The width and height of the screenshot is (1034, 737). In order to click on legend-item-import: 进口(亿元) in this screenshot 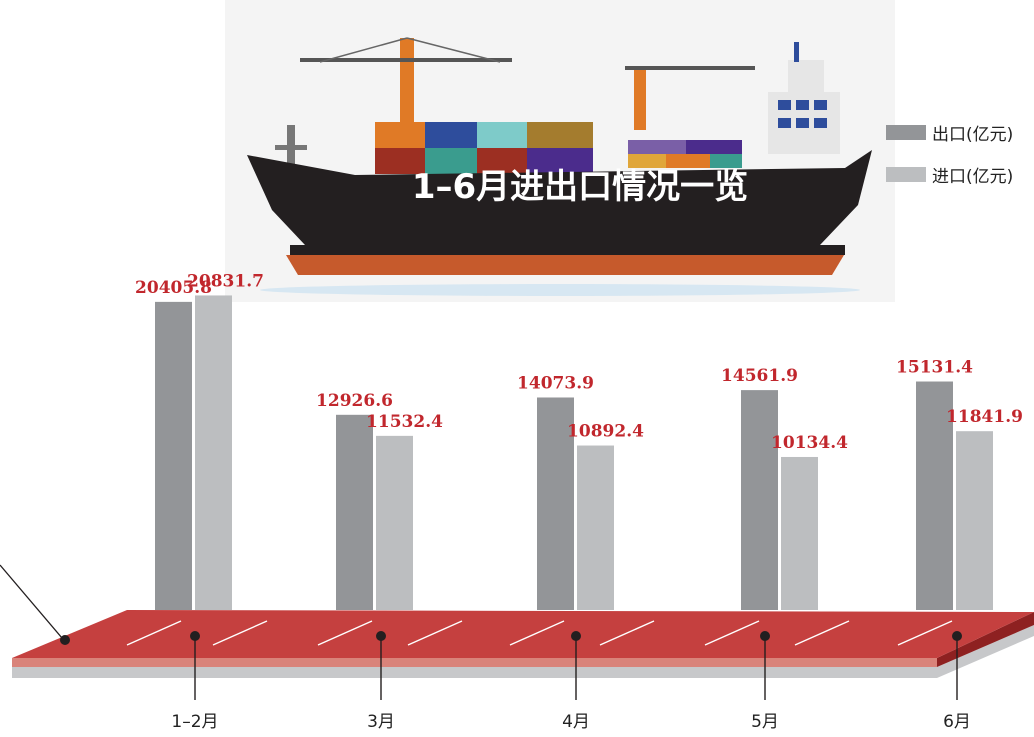, I will do `click(949, 174)`.